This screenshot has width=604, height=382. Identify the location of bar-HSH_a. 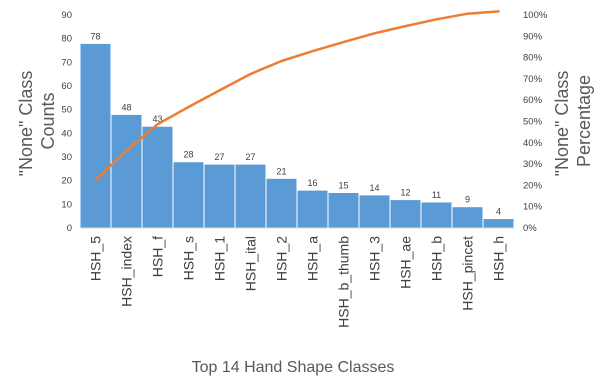
(312, 209).